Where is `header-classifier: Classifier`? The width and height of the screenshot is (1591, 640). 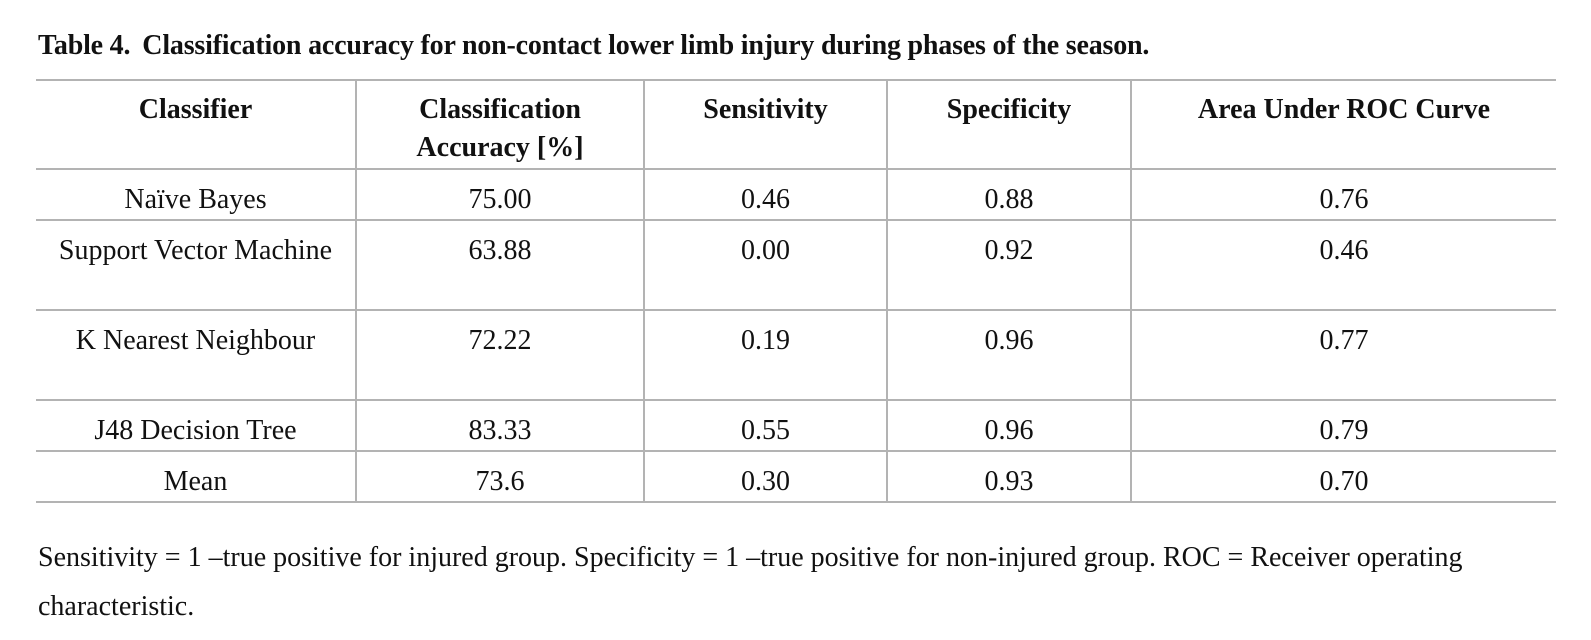 header-classifier: Classifier is located at coordinates (196, 124).